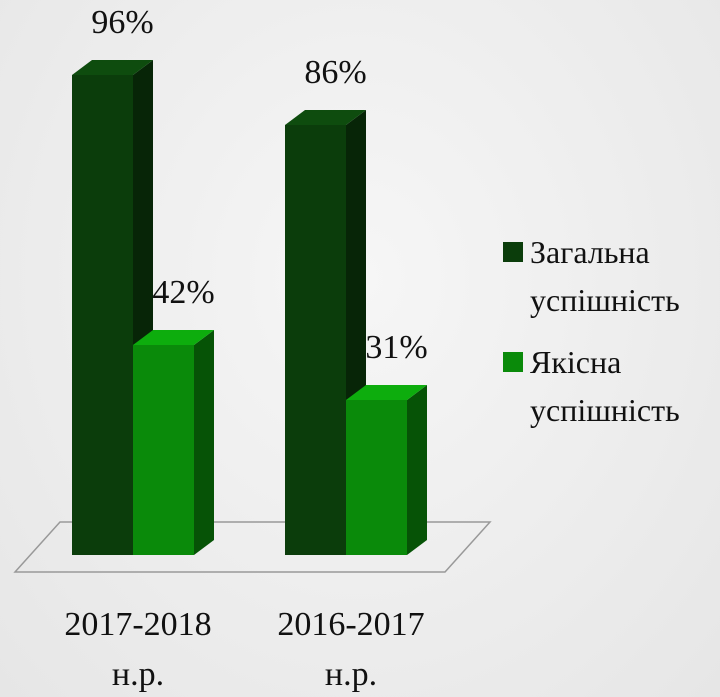 This screenshot has height=697, width=720. I want to click on x-tick-label: 2017-2018 н.р., so click(138, 649).